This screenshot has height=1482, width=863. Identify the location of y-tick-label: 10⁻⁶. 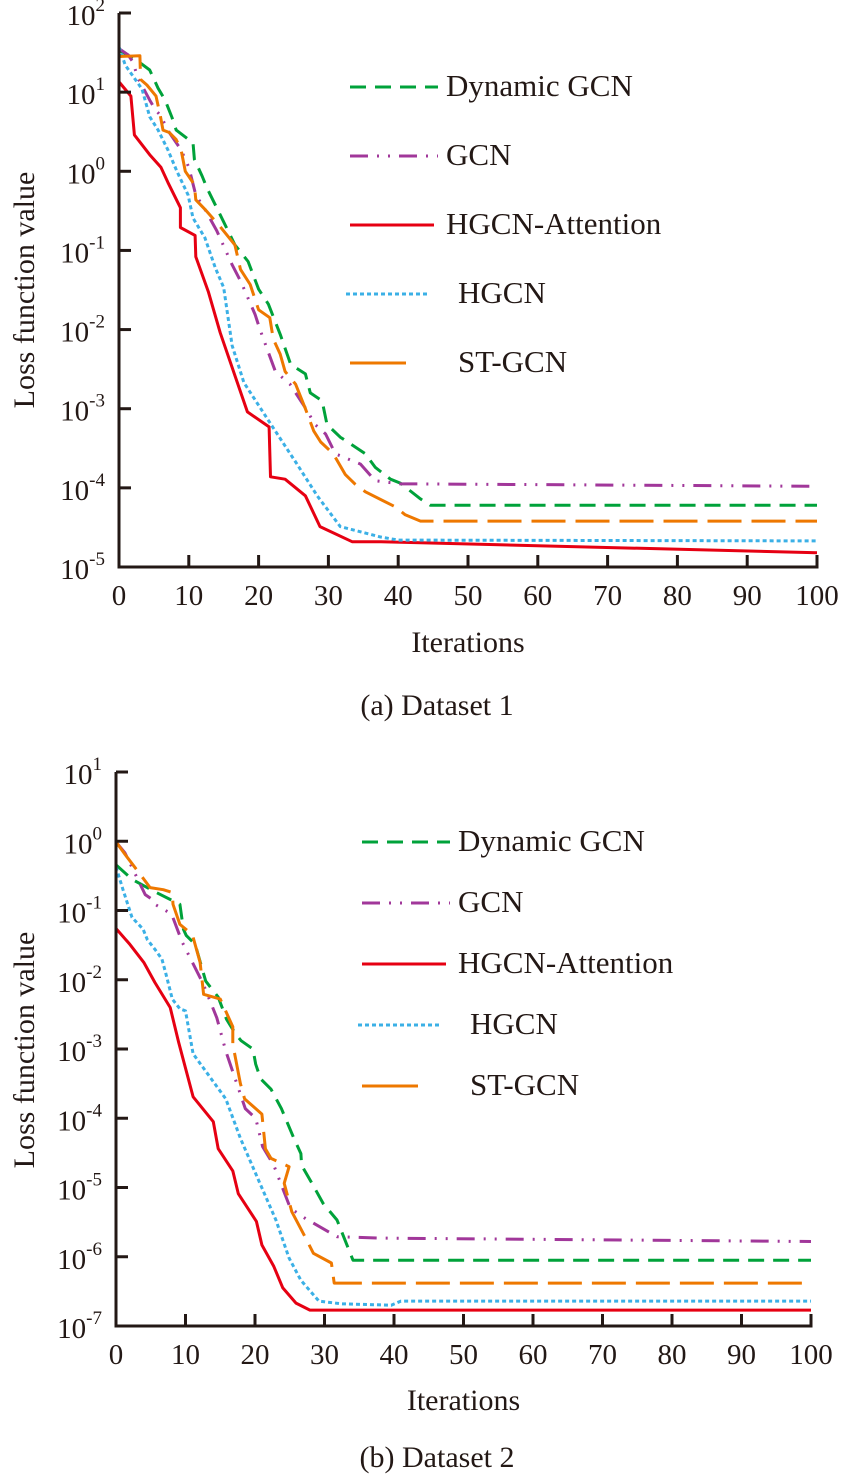
(79, 1257).